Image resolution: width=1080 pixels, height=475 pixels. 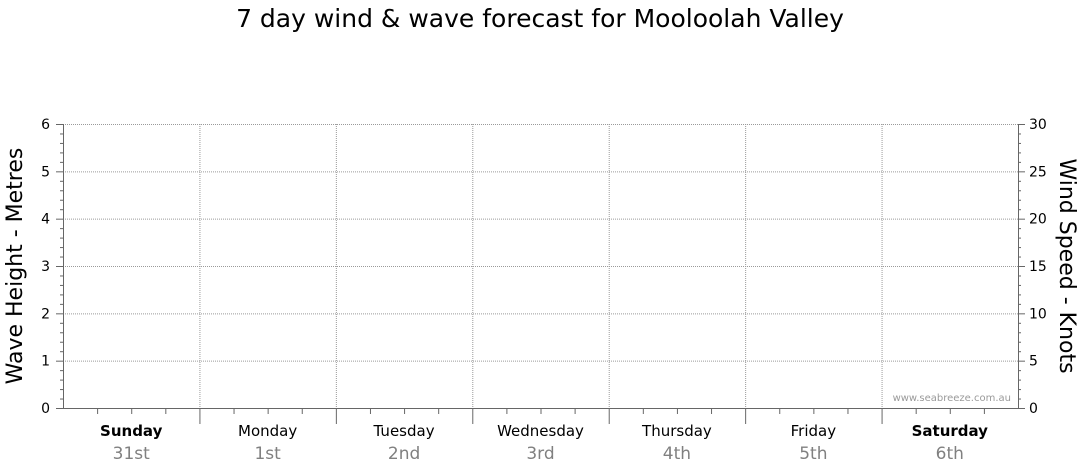 I want to click on y-right-tick-label: 15, so click(x=1038, y=267).